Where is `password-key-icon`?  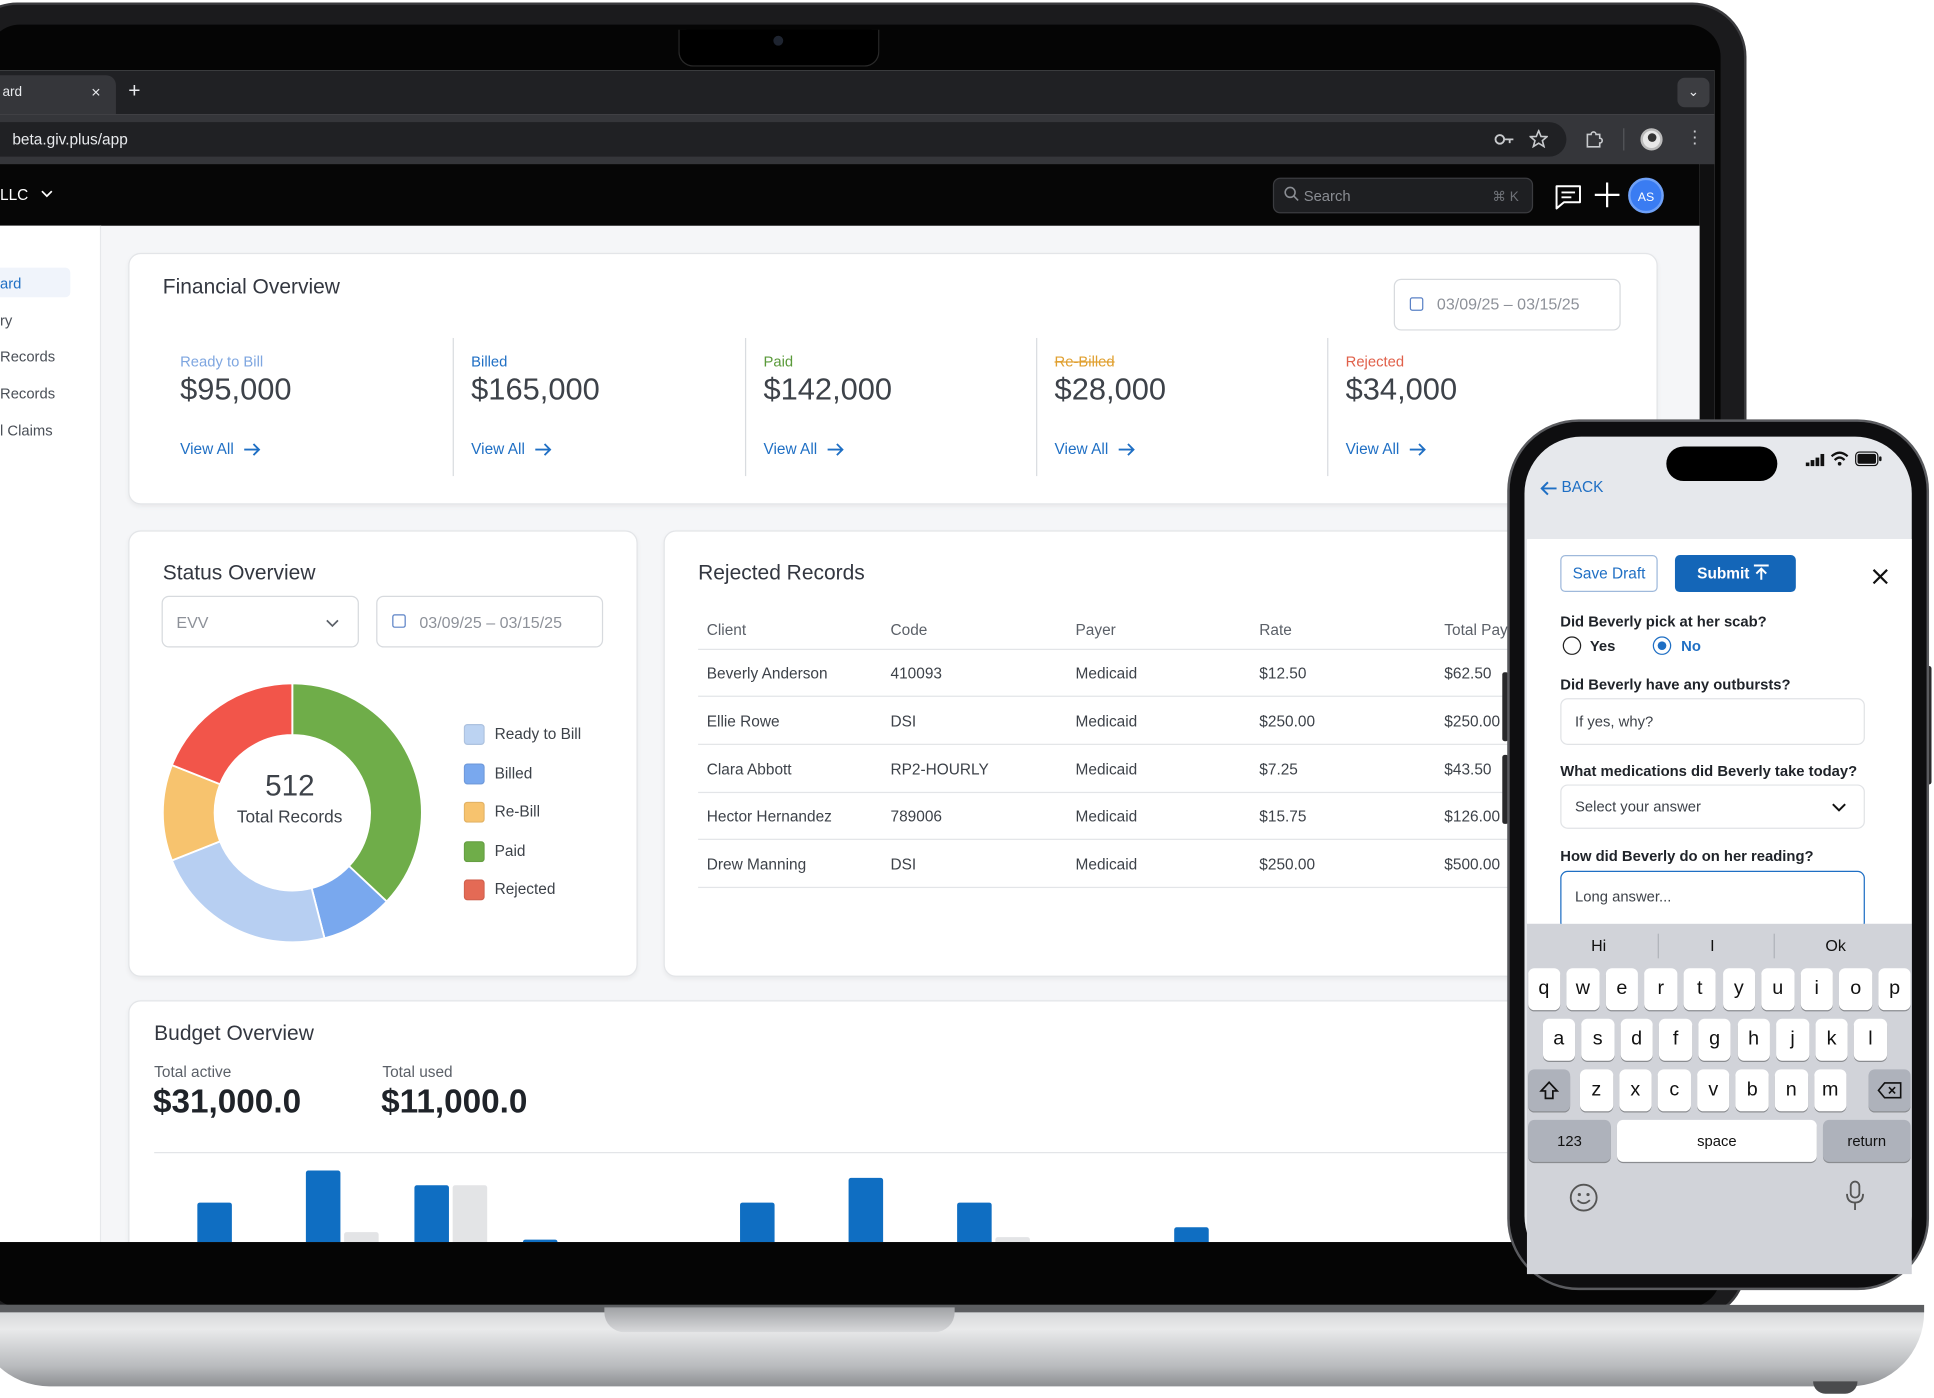 password-key-icon is located at coordinates (1505, 139).